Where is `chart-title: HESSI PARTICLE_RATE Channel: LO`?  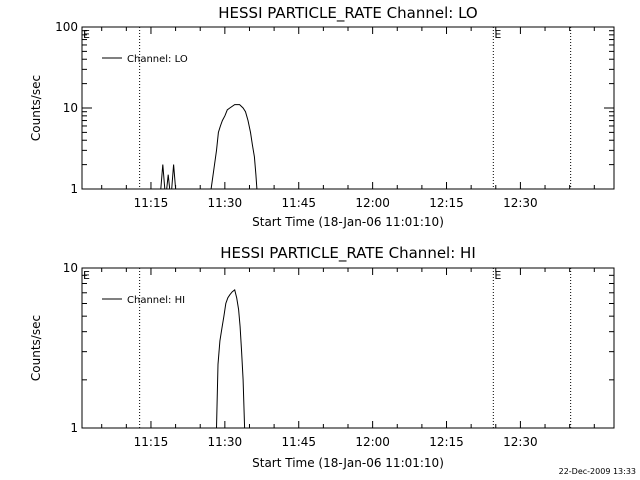 chart-title: HESSI PARTICLE_RATE Channel: LO is located at coordinates (347, 13).